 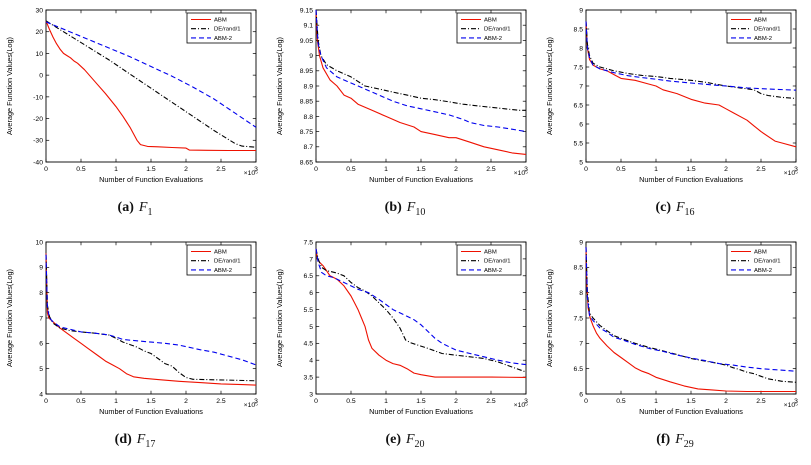 I want to click on subfig-caption-f: (f) F29, so click(x=675, y=441).